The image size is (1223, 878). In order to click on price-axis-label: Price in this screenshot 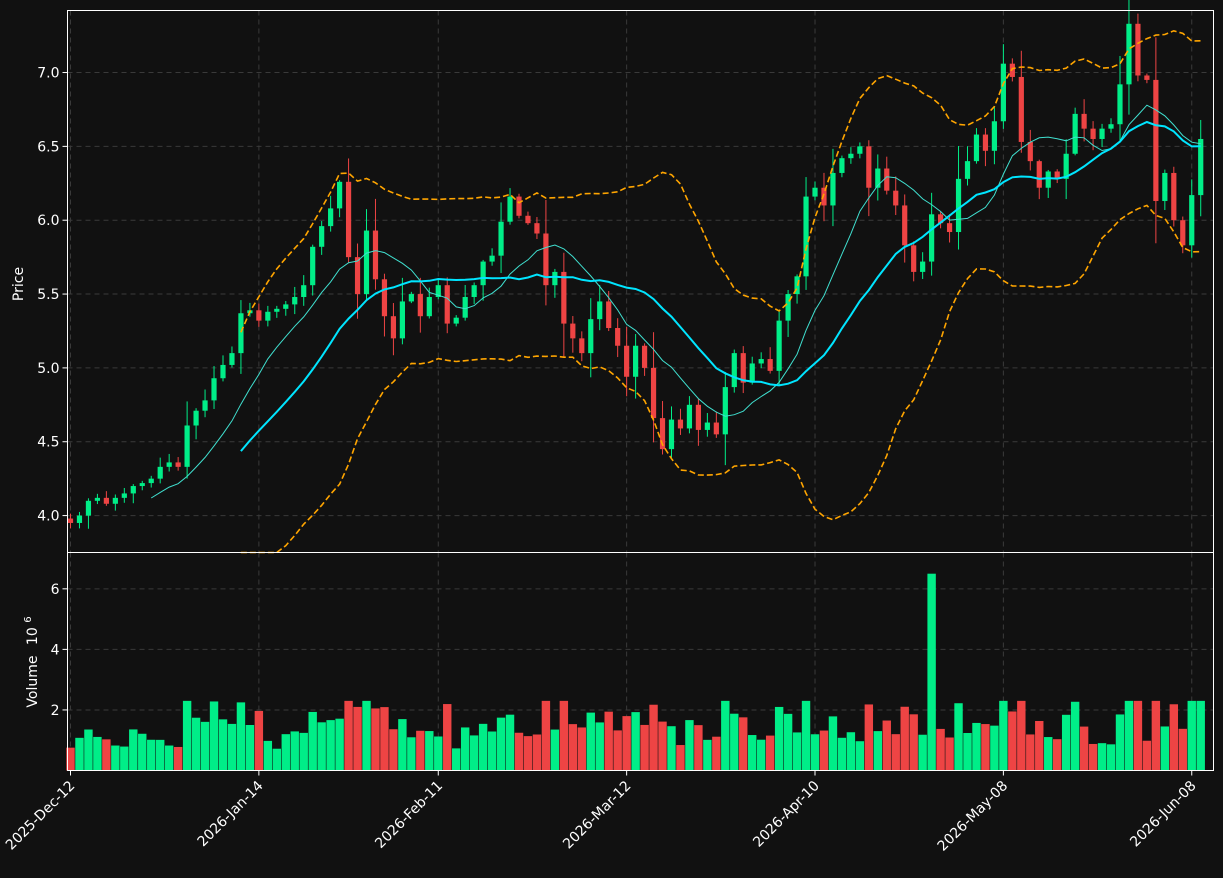, I will do `click(19, 284)`.